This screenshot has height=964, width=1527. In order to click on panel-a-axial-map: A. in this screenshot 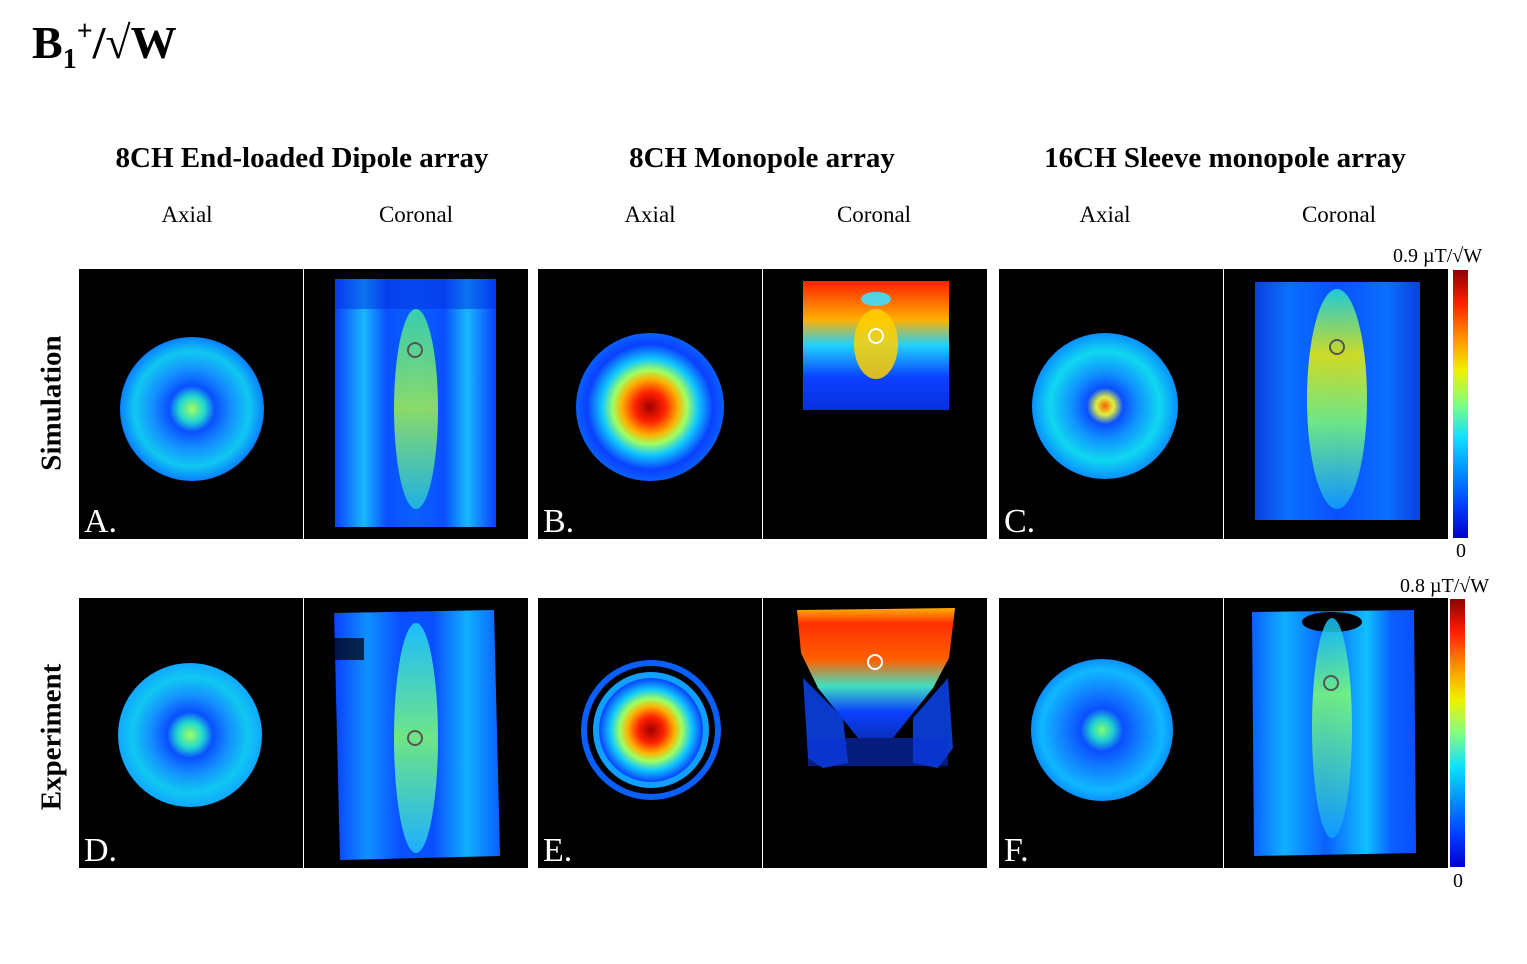, I will do `click(191, 404)`.